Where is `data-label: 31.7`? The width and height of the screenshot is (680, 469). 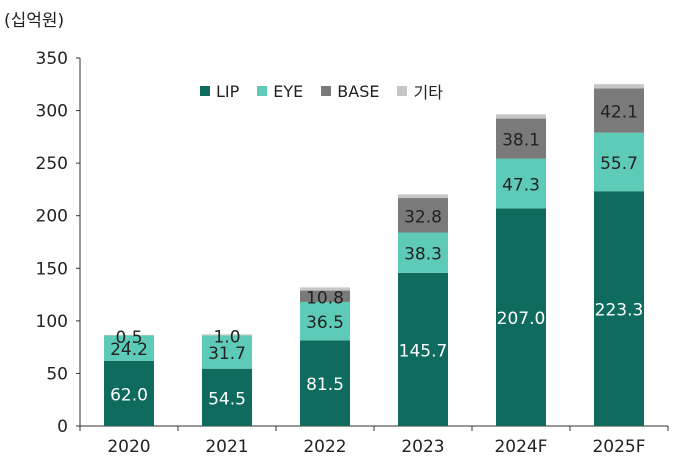
data-label: 31.7 is located at coordinates (227, 354).